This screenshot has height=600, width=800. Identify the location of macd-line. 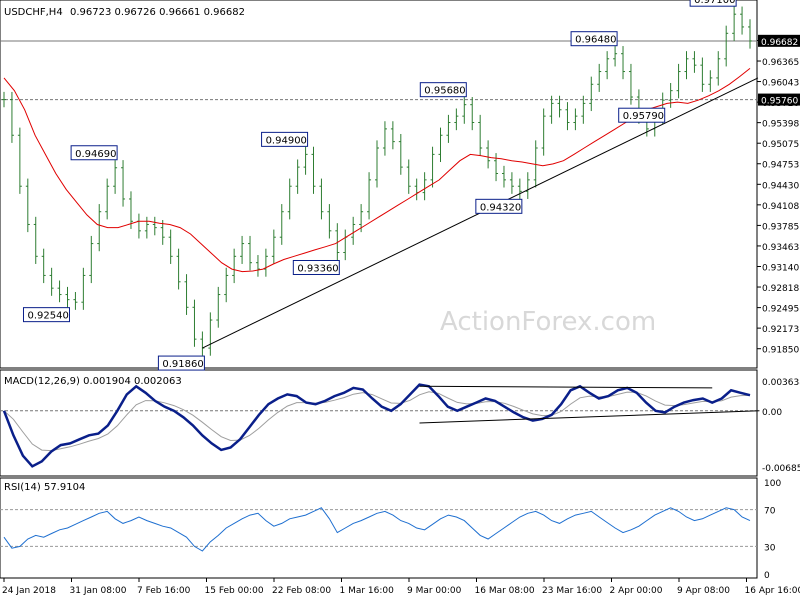
(376, 425).